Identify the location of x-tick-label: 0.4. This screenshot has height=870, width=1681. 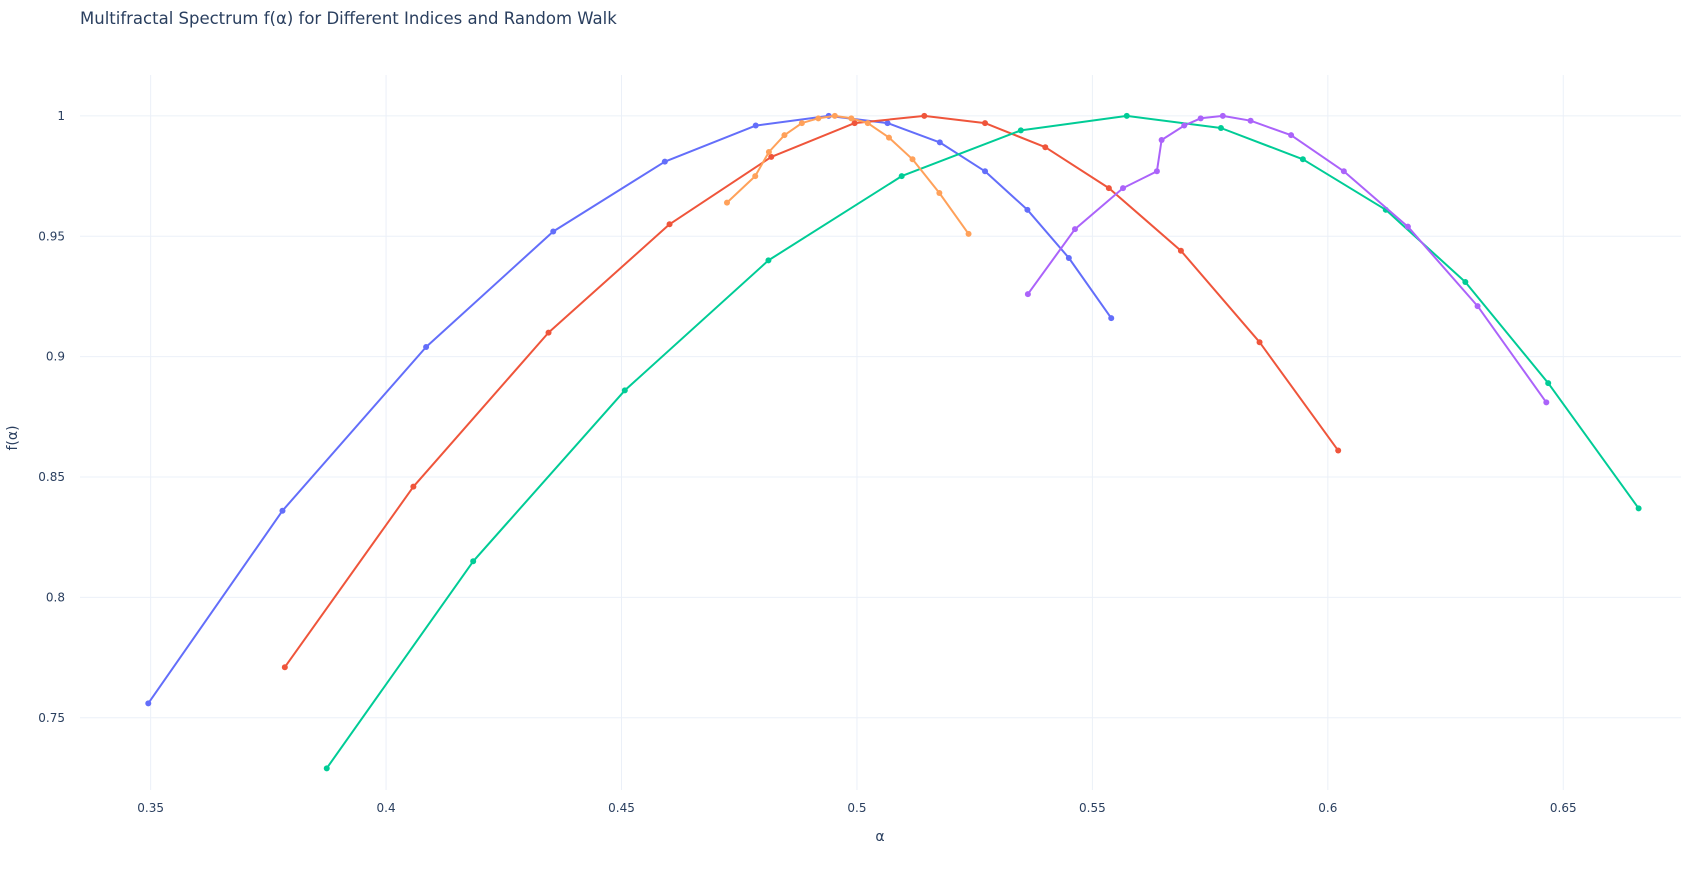
(386, 808).